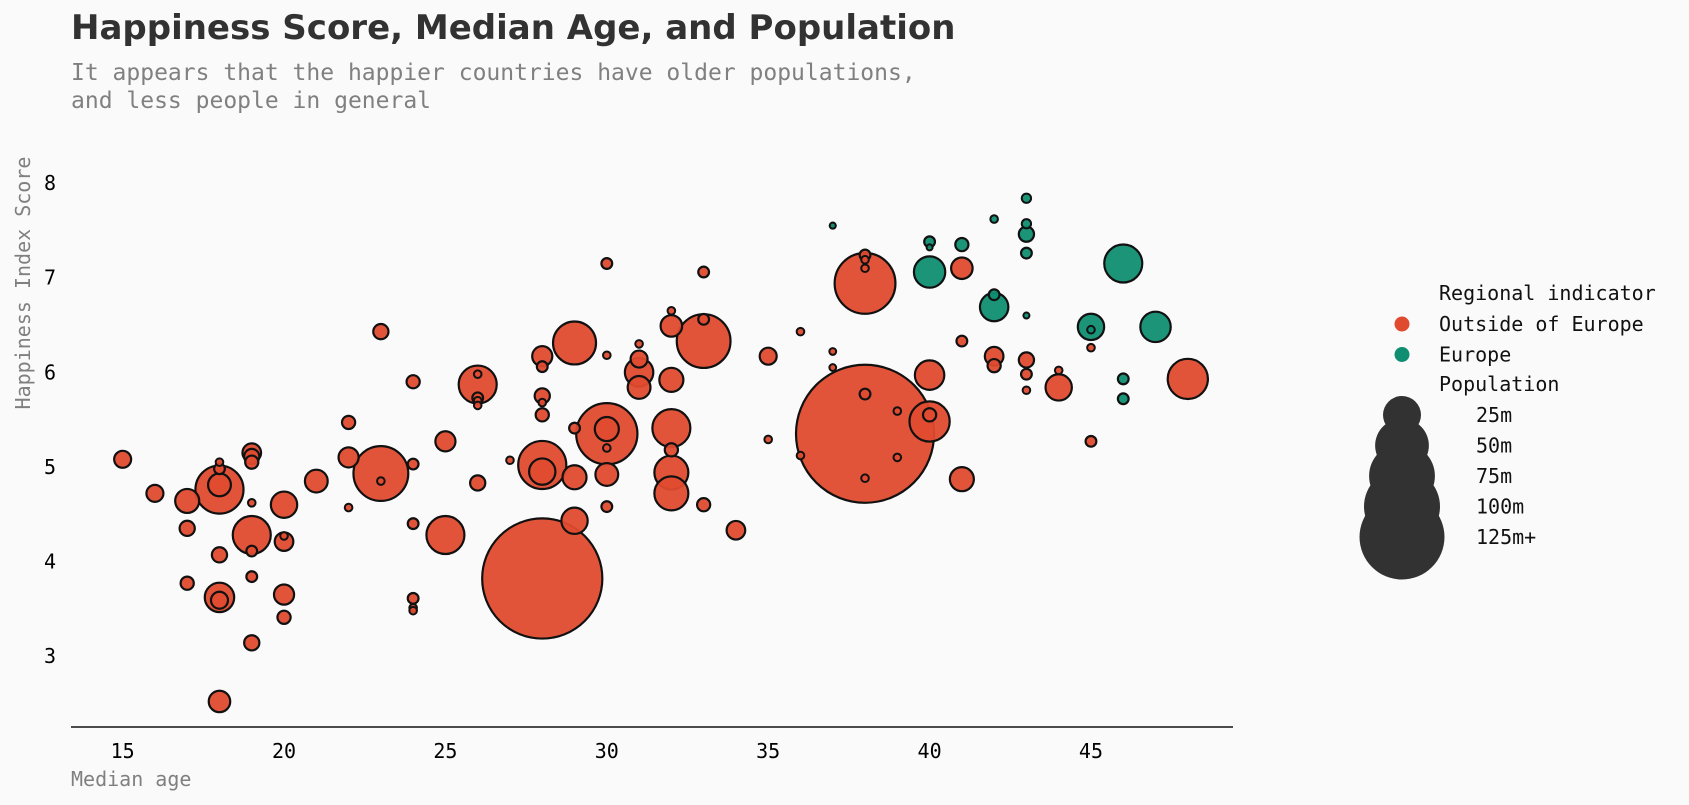 This screenshot has width=1689, height=805. Describe the element at coordinates (1494, 415) in the screenshot. I see `legend-size-label: 25m` at that location.